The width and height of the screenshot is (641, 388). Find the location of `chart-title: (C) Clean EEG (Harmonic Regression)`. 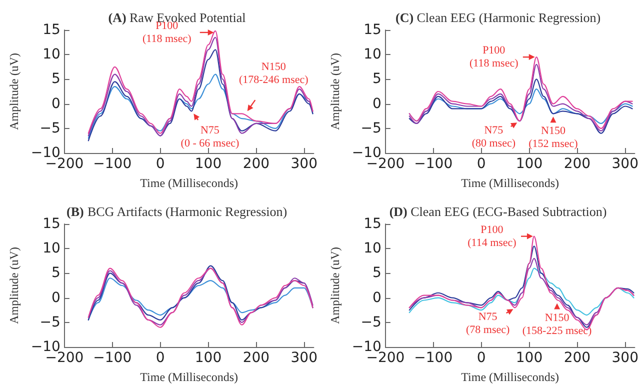

chart-title: (C) Clean EEG (Harmonic Regression) is located at coordinates (498, 17).